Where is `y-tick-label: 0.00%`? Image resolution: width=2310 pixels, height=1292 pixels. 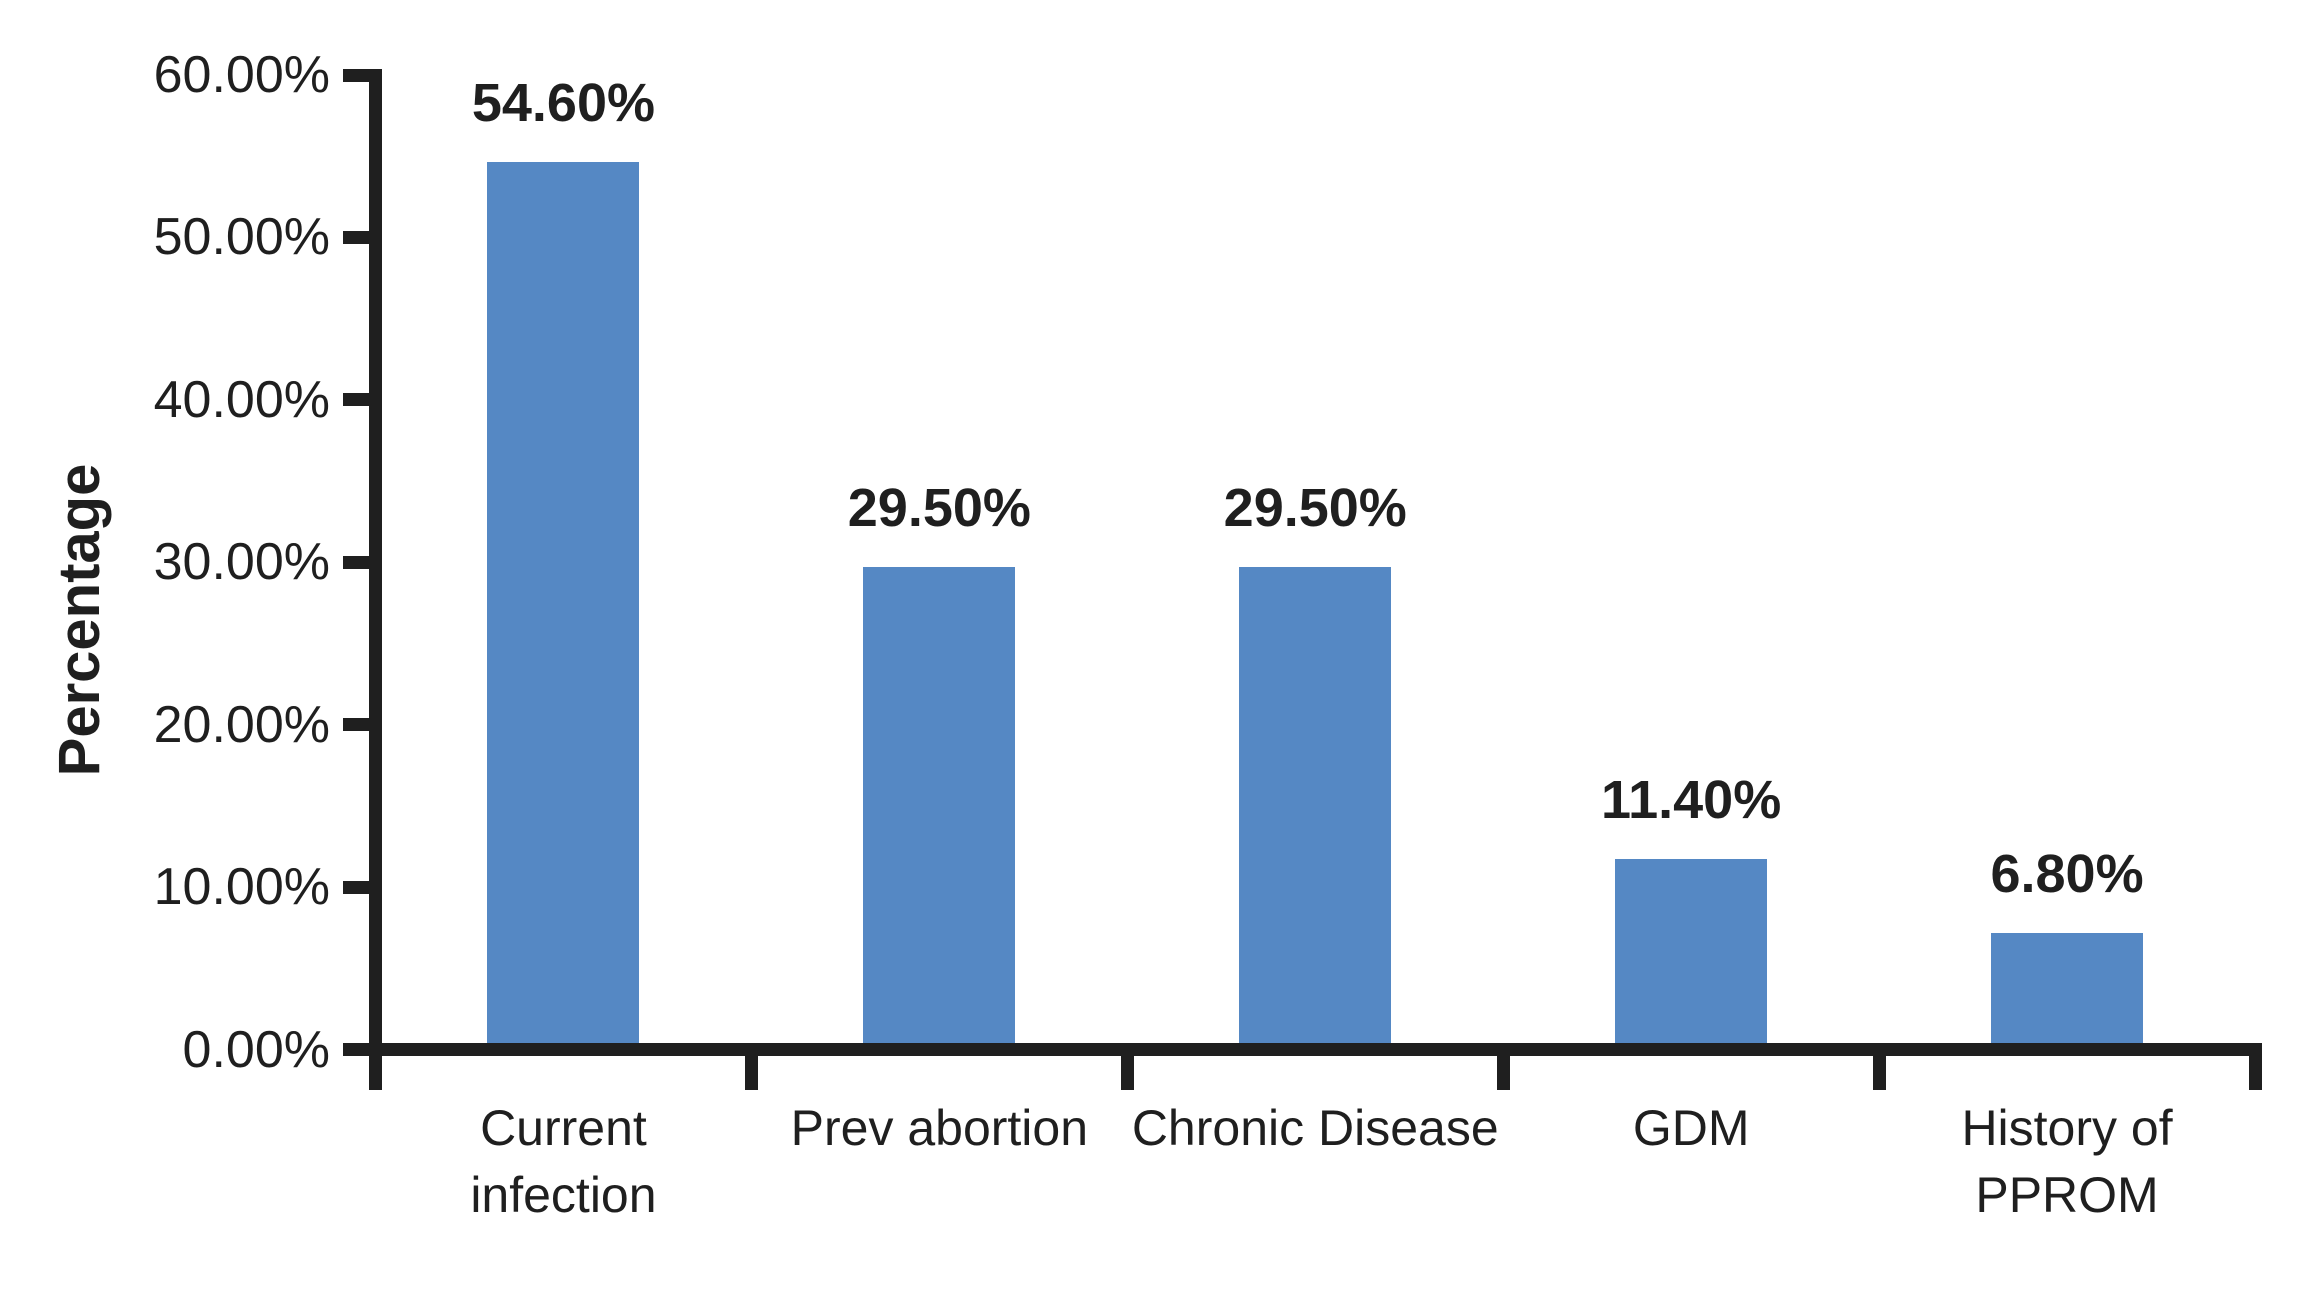 y-tick-label: 0.00% is located at coordinates (256, 1049).